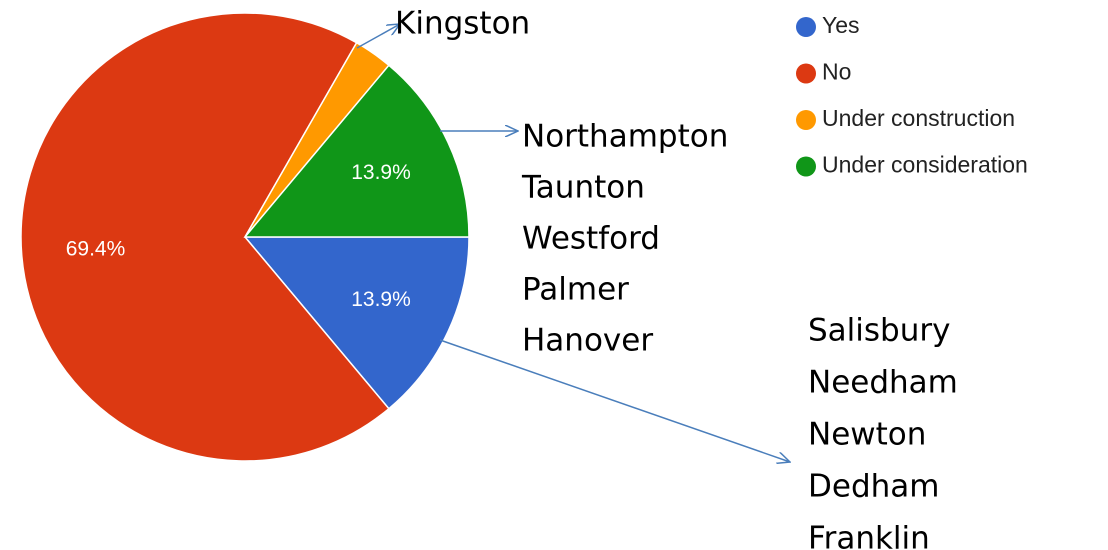  What do you see at coordinates (625, 137) in the screenshot?
I see `annotation: Northampton` at bounding box center [625, 137].